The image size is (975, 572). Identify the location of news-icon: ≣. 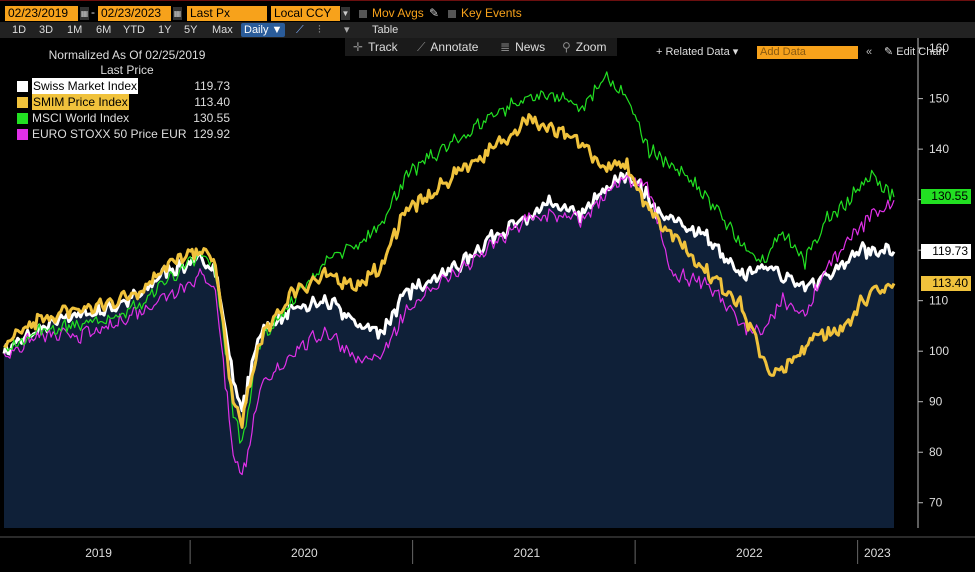
(505, 47).